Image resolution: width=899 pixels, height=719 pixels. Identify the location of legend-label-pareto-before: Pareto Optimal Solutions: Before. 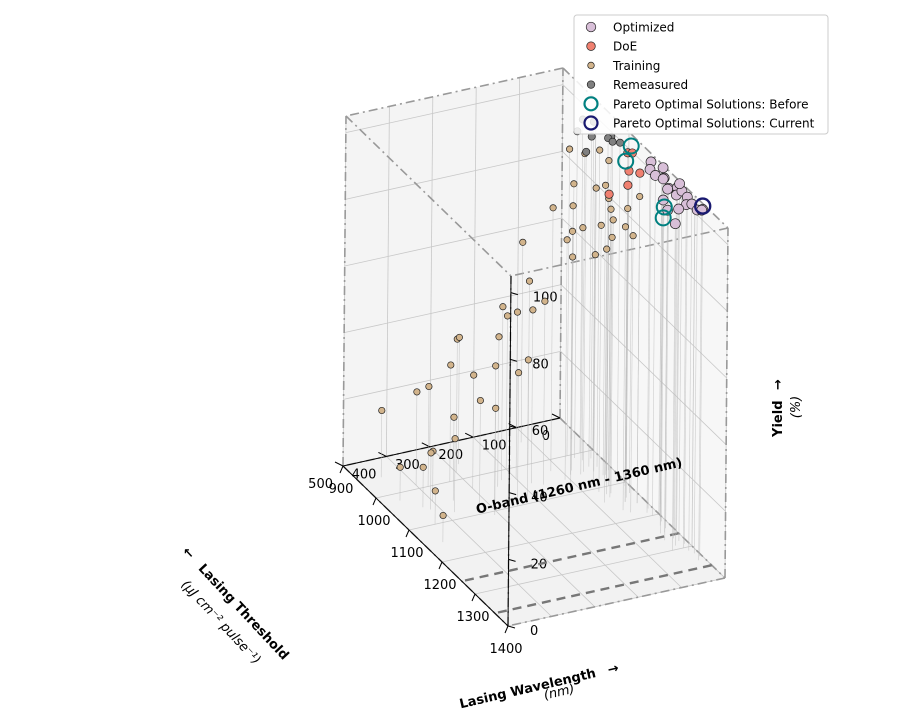
(711, 104).